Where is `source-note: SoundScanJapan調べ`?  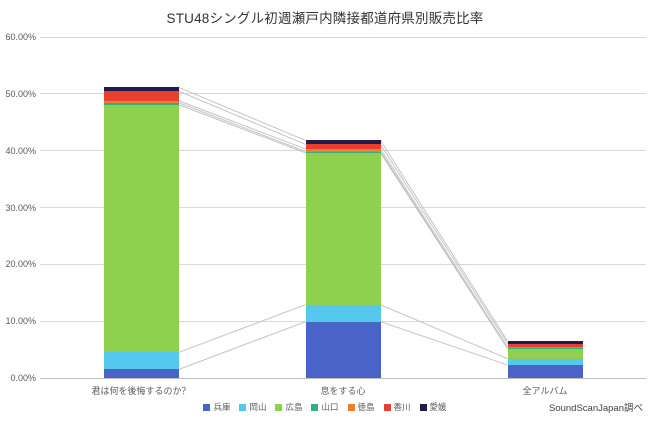
source-note: SoundScanJapan調べ is located at coordinates (595, 408).